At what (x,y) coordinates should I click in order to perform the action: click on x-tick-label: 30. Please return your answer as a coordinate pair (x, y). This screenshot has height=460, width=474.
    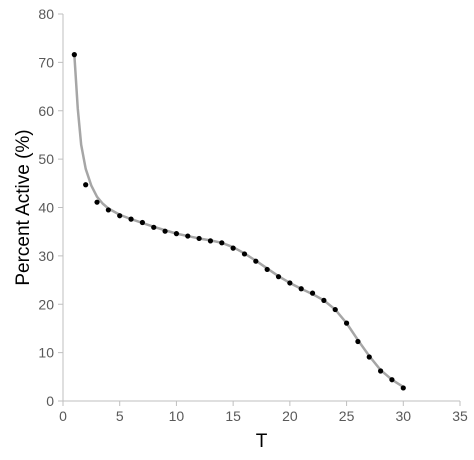
    Looking at the image, I should click on (403, 416).